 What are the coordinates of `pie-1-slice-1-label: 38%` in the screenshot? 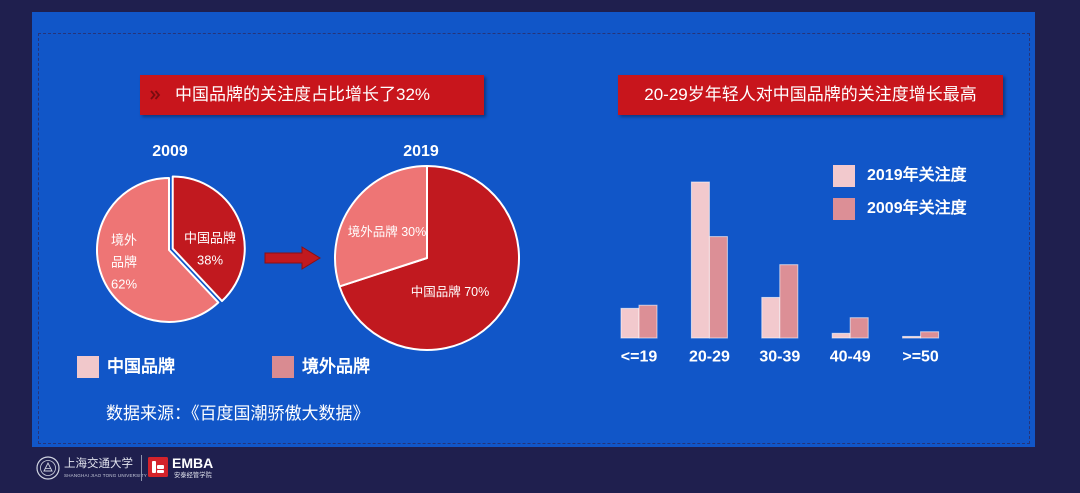 It's located at (210, 260).